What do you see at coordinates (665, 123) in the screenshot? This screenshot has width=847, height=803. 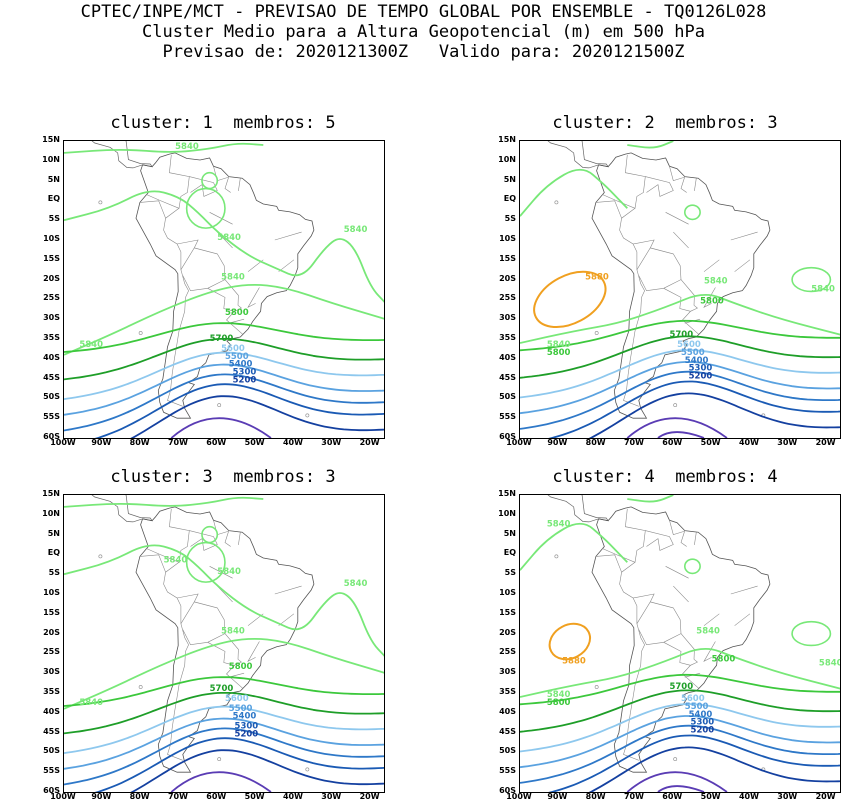 I see `panel-title: cluster: 2 membros: 3` at bounding box center [665, 123].